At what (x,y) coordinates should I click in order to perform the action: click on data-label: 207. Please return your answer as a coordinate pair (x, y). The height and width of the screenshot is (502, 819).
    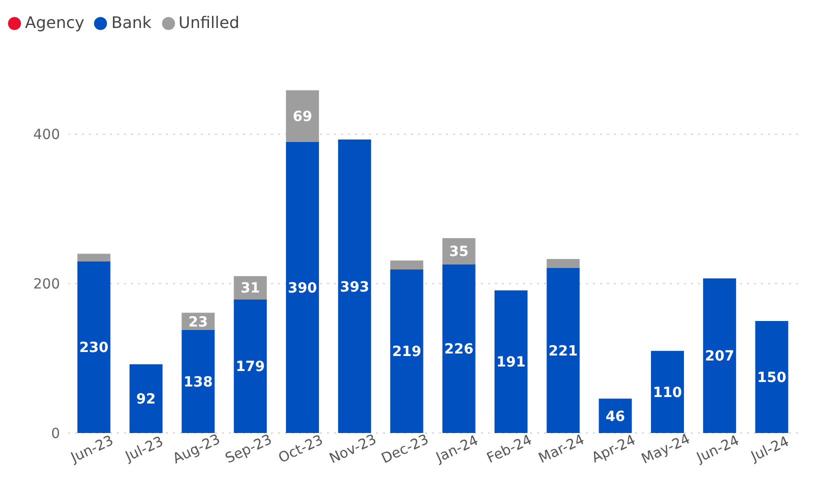
    Looking at the image, I should click on (719, 356).